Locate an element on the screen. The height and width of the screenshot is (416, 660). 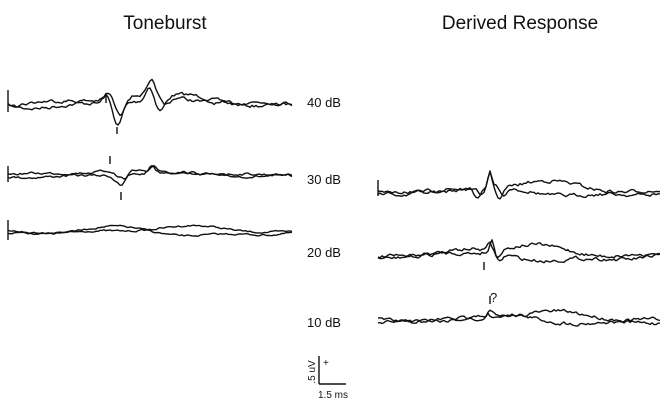
scale-bar: + .5 uV 1.5 ms is located at coordinates (327, 378).